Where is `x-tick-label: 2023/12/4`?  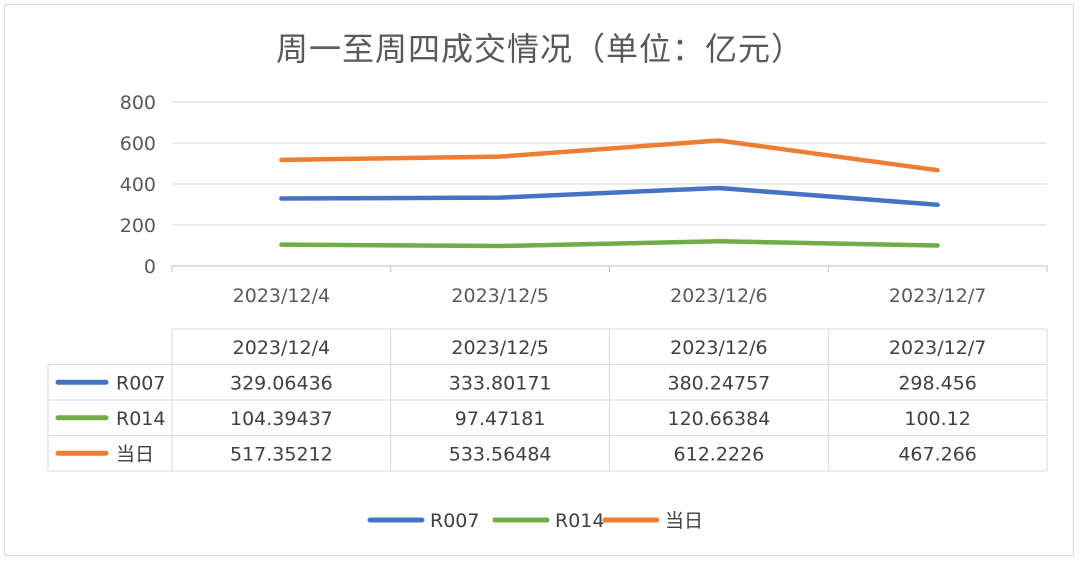 x-tick-label: 2023/12/4 is located at coordinates (281, 296).